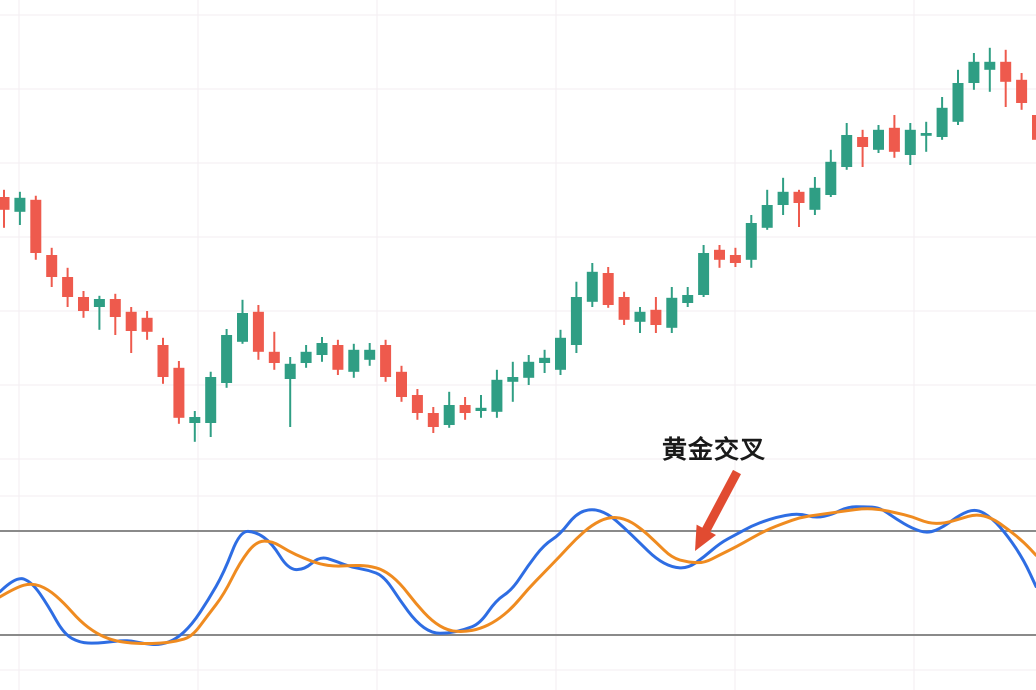  I want to click on golden-cross-arrow-icon, so click(718, 510).